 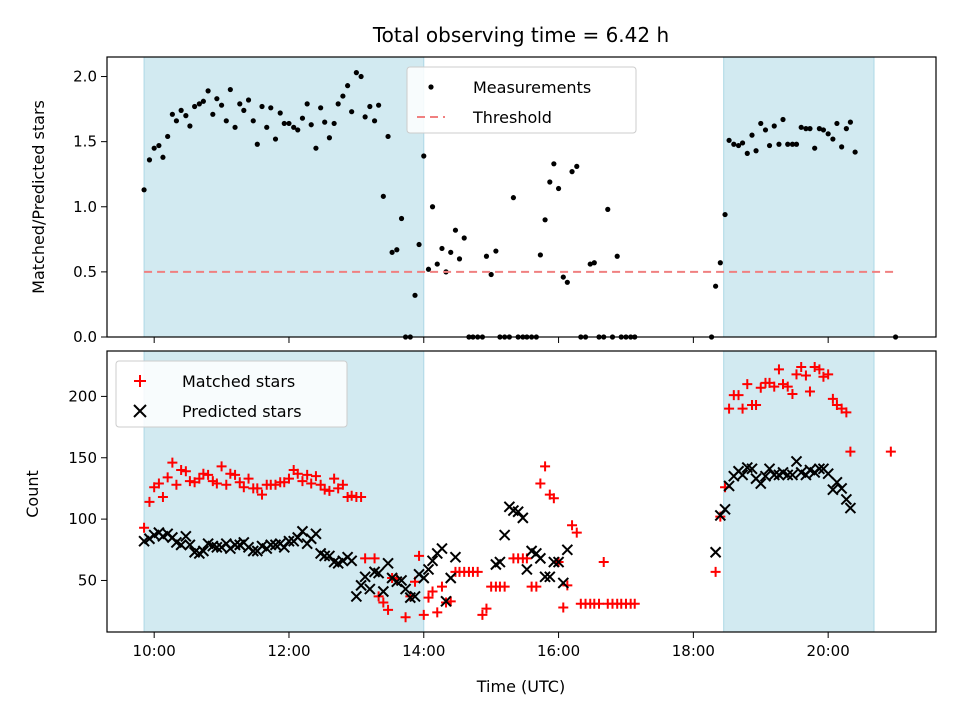 I want to click on legend-label: Matched stars, so click(x=238, y=381).